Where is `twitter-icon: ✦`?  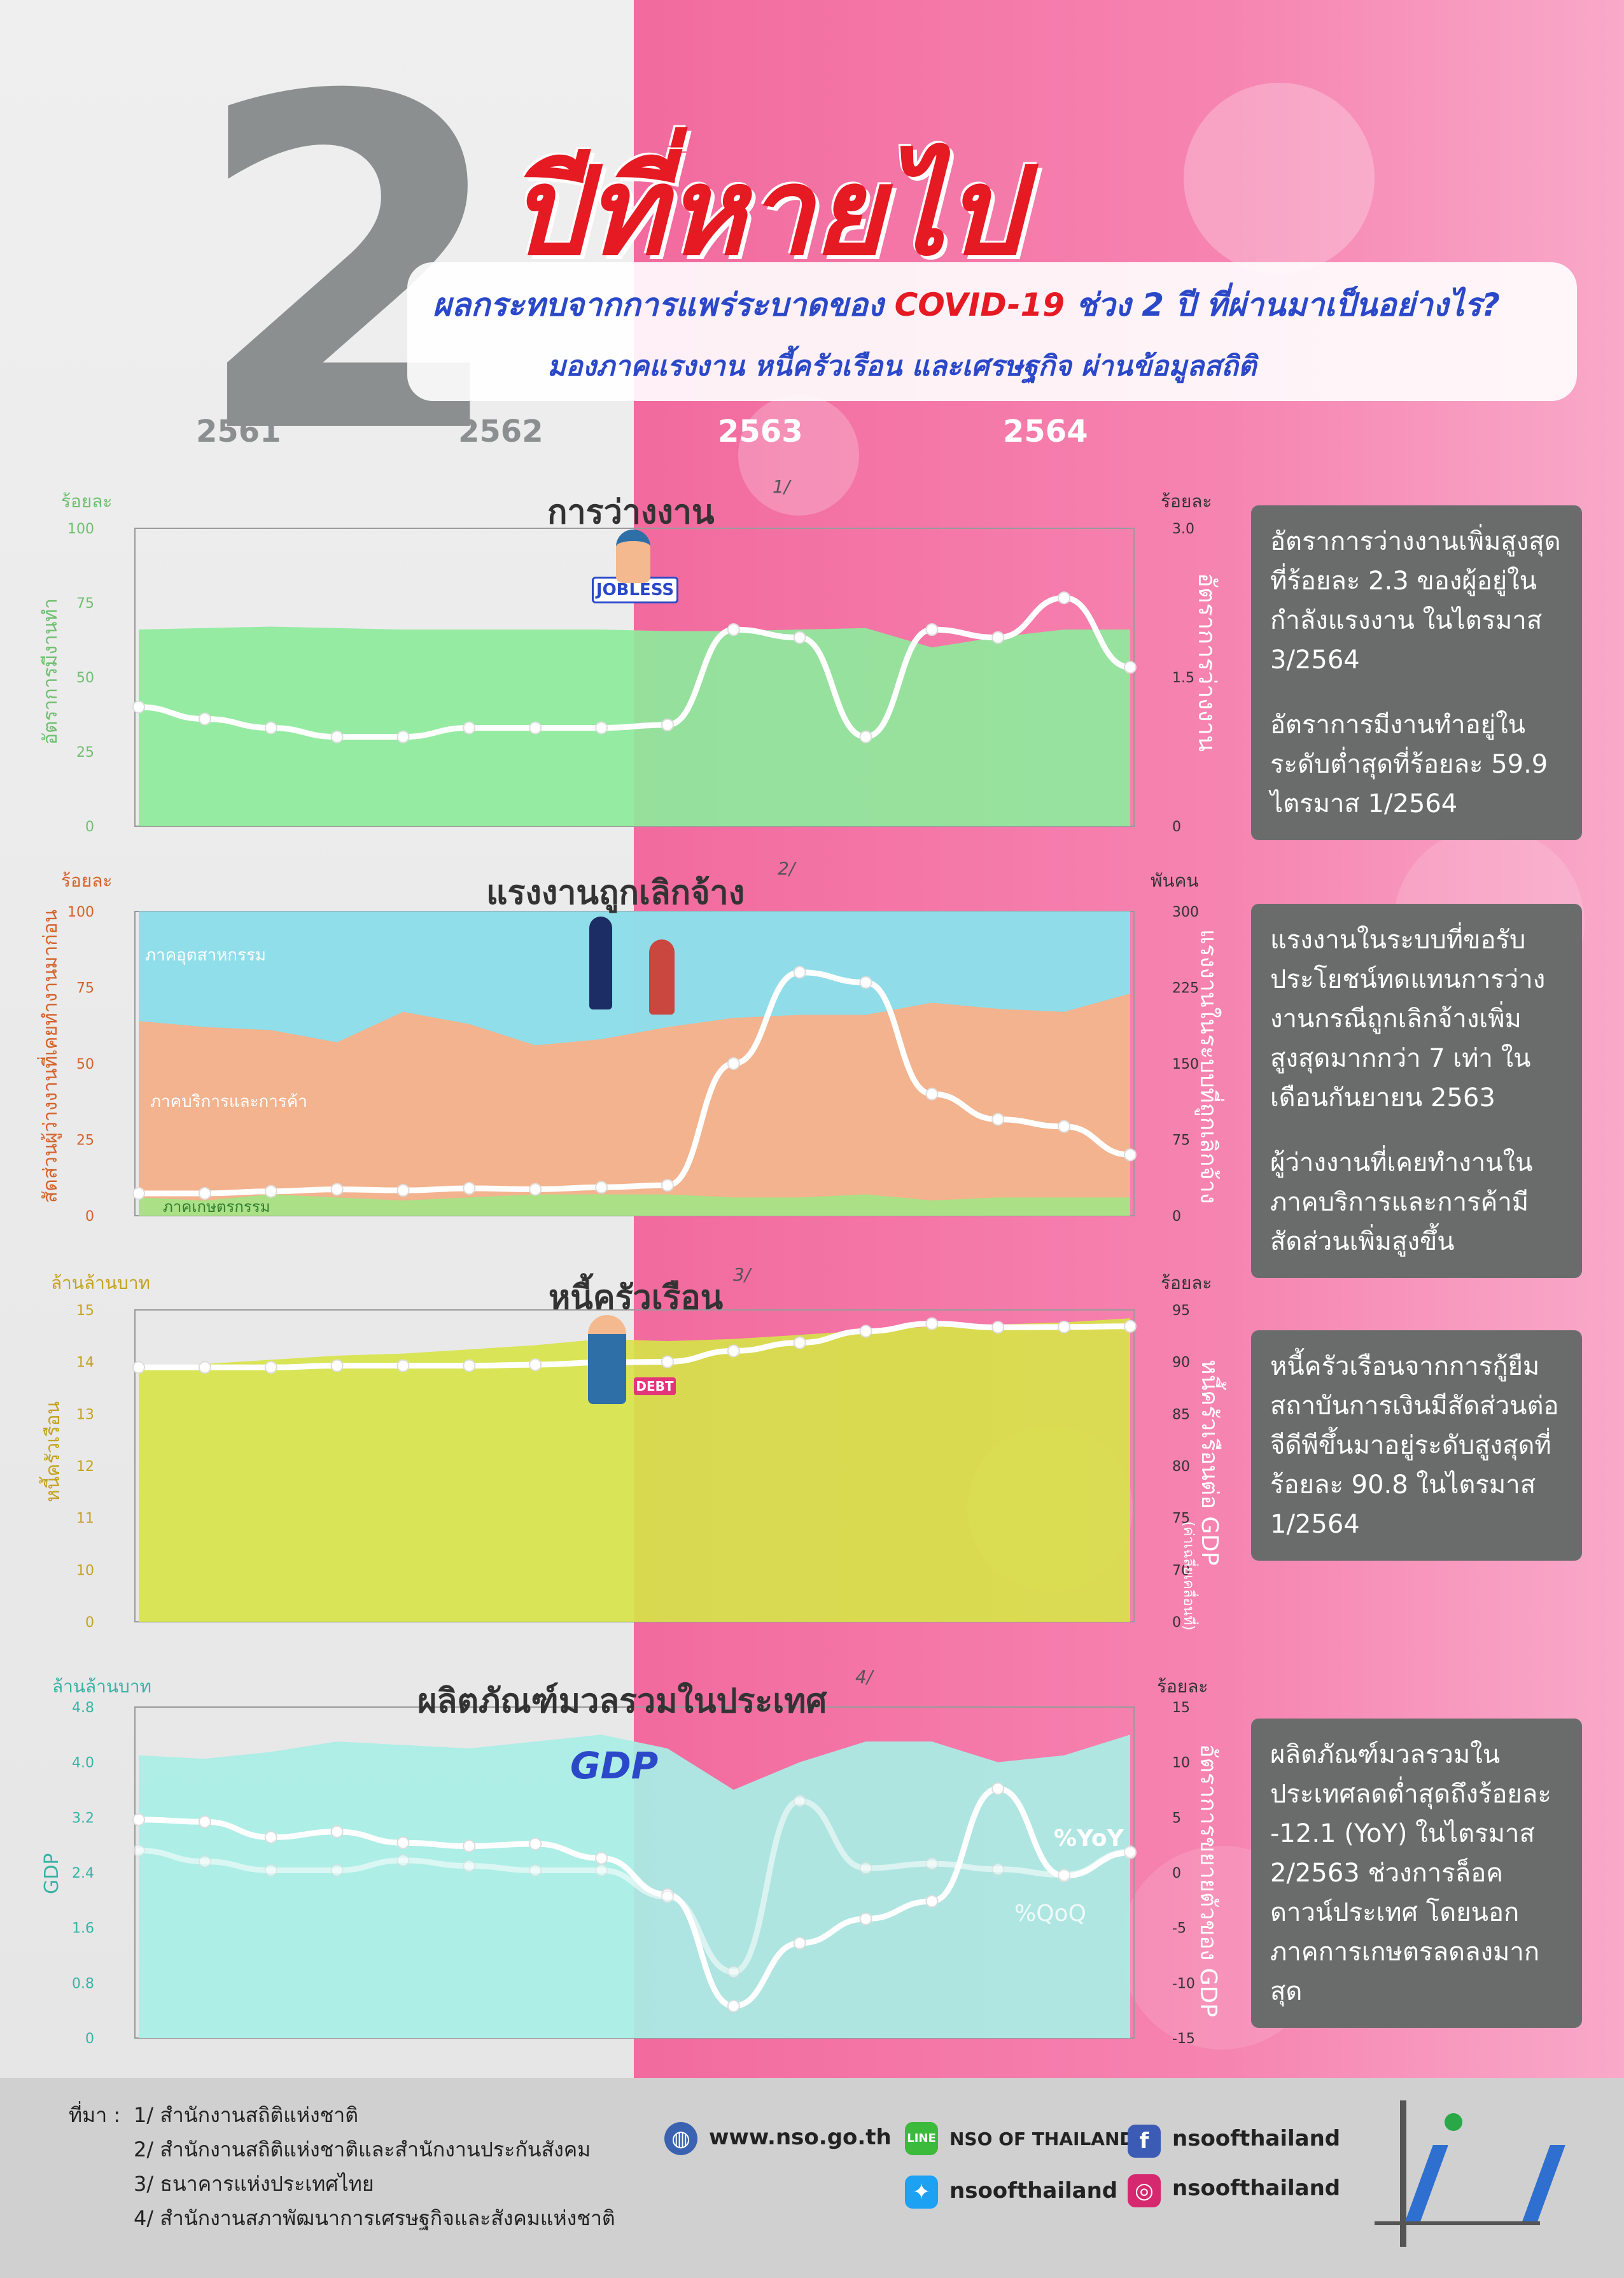 twitter-icon: ✦ is located at coordinates (921, 2192).